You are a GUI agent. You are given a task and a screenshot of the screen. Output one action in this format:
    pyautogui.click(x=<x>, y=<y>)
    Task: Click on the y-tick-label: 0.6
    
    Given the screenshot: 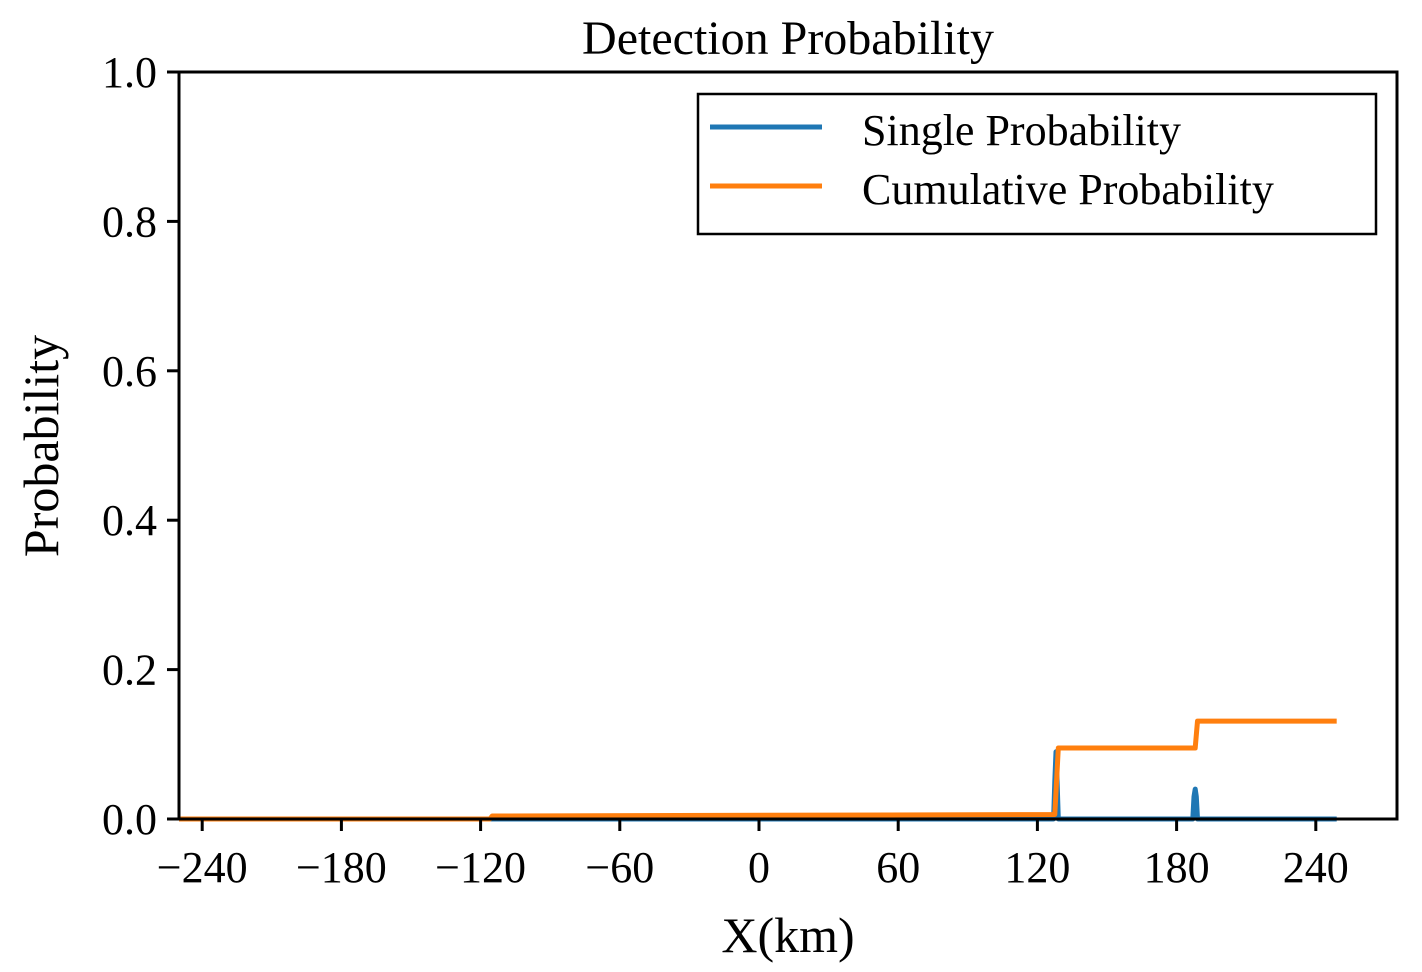 What is the action you would take?
    pyautogui.click(x=129, y=371)
    